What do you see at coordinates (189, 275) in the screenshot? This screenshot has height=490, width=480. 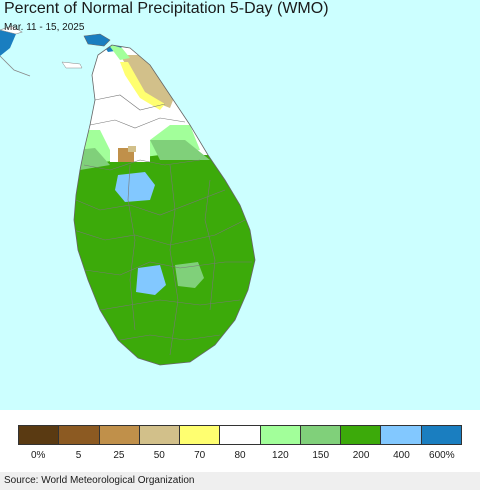 I see `region-midgreen-south` at bounding box center [189, 275].